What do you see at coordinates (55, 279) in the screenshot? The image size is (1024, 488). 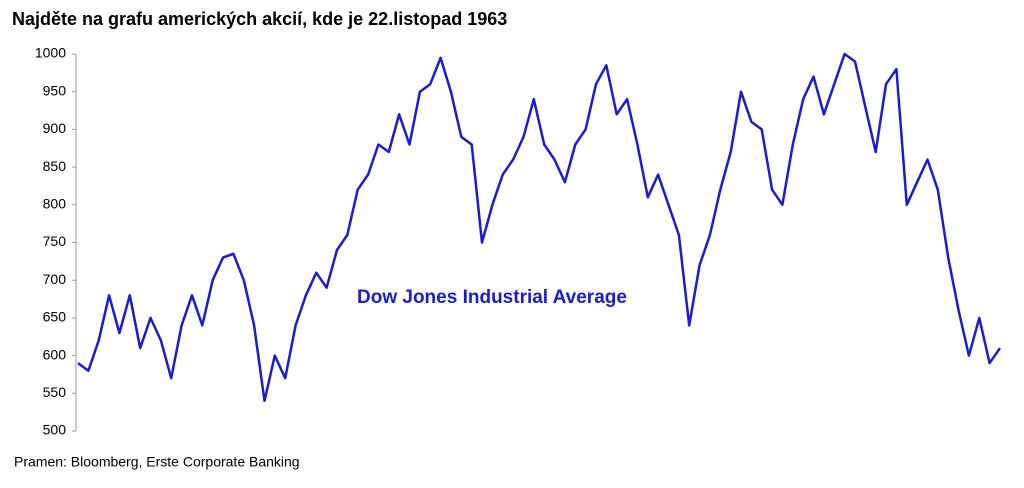 I see `y-tick-label: 700` at bounding box center [55, 279].